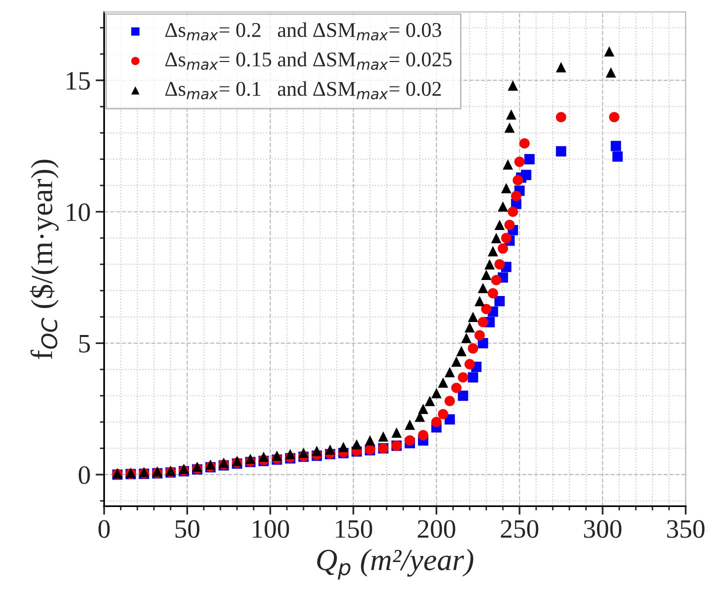 The height and width of the screenshot is (599, 718). Describe the element at coordinates (603, 529) in the screenshot. I see `x-tick-label: 300` at that location.